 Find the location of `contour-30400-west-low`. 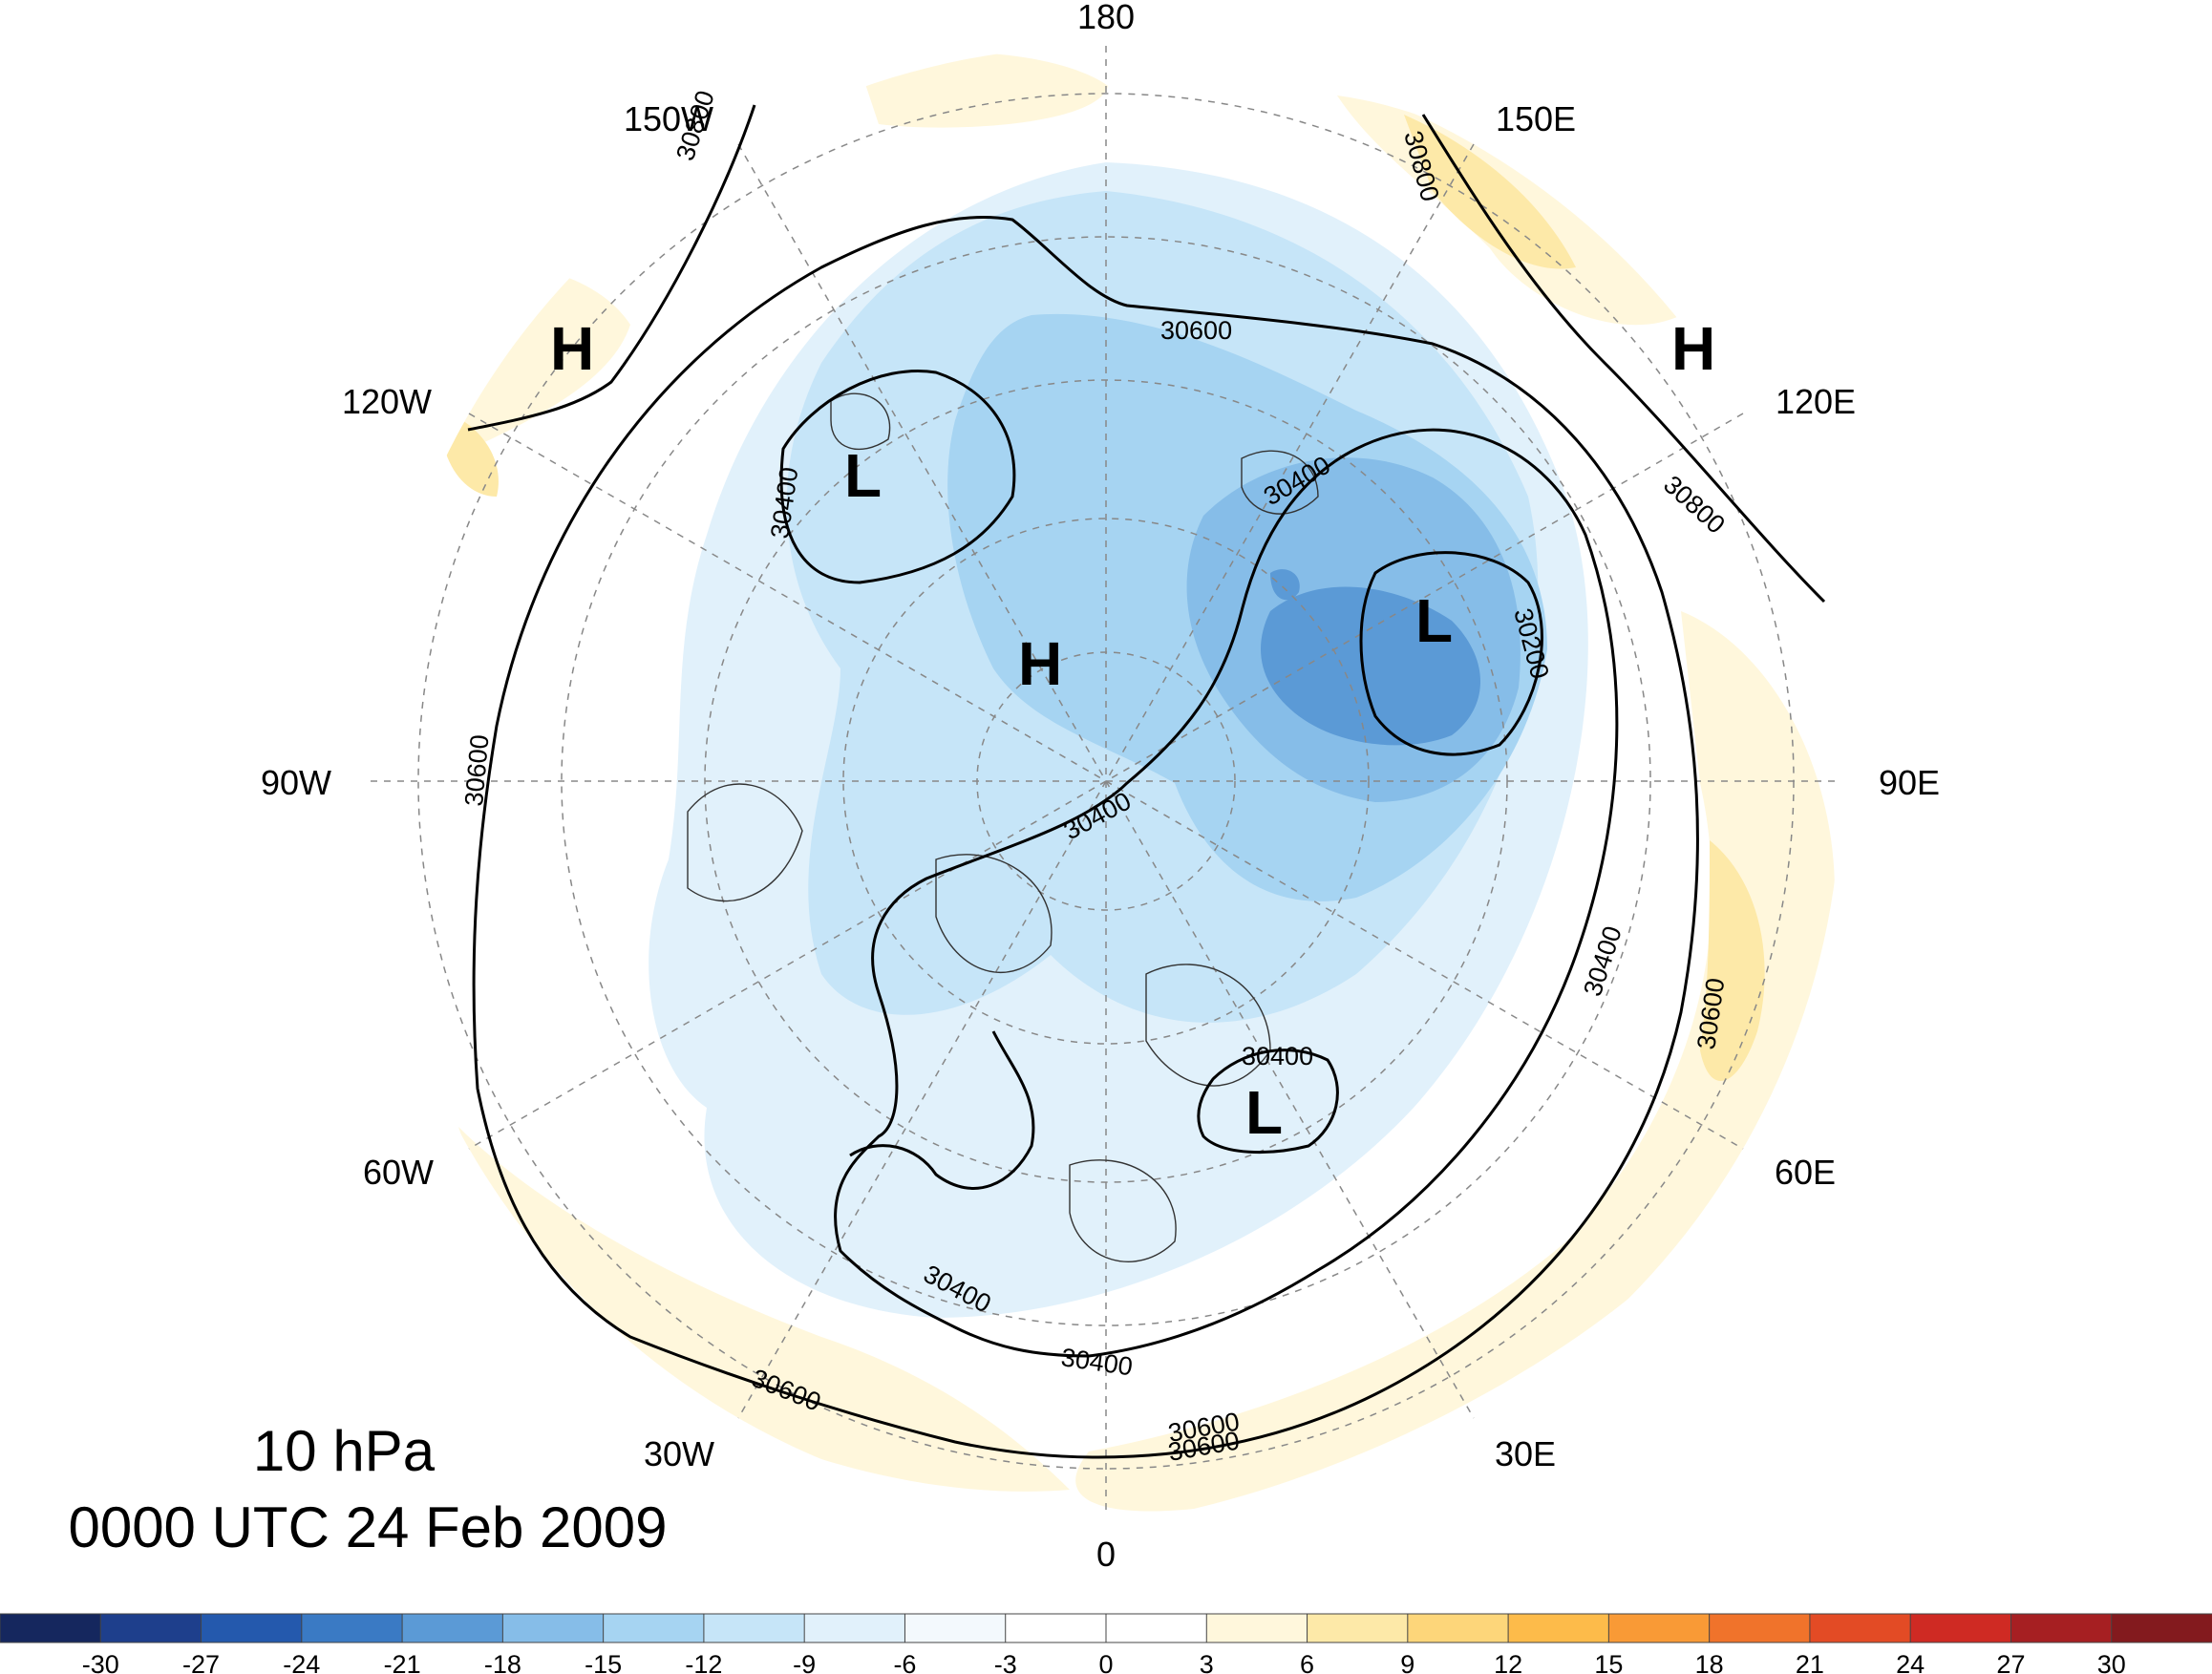

contour-30400-west-low is located at coordinates (897, 477).